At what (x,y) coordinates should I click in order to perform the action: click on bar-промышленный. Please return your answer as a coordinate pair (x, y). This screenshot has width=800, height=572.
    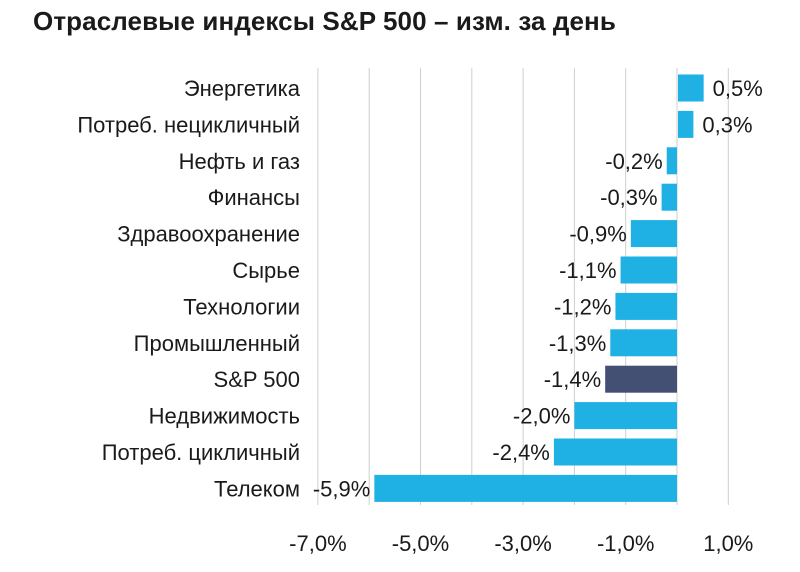
    Looking at the image, I should click on (643, 343).